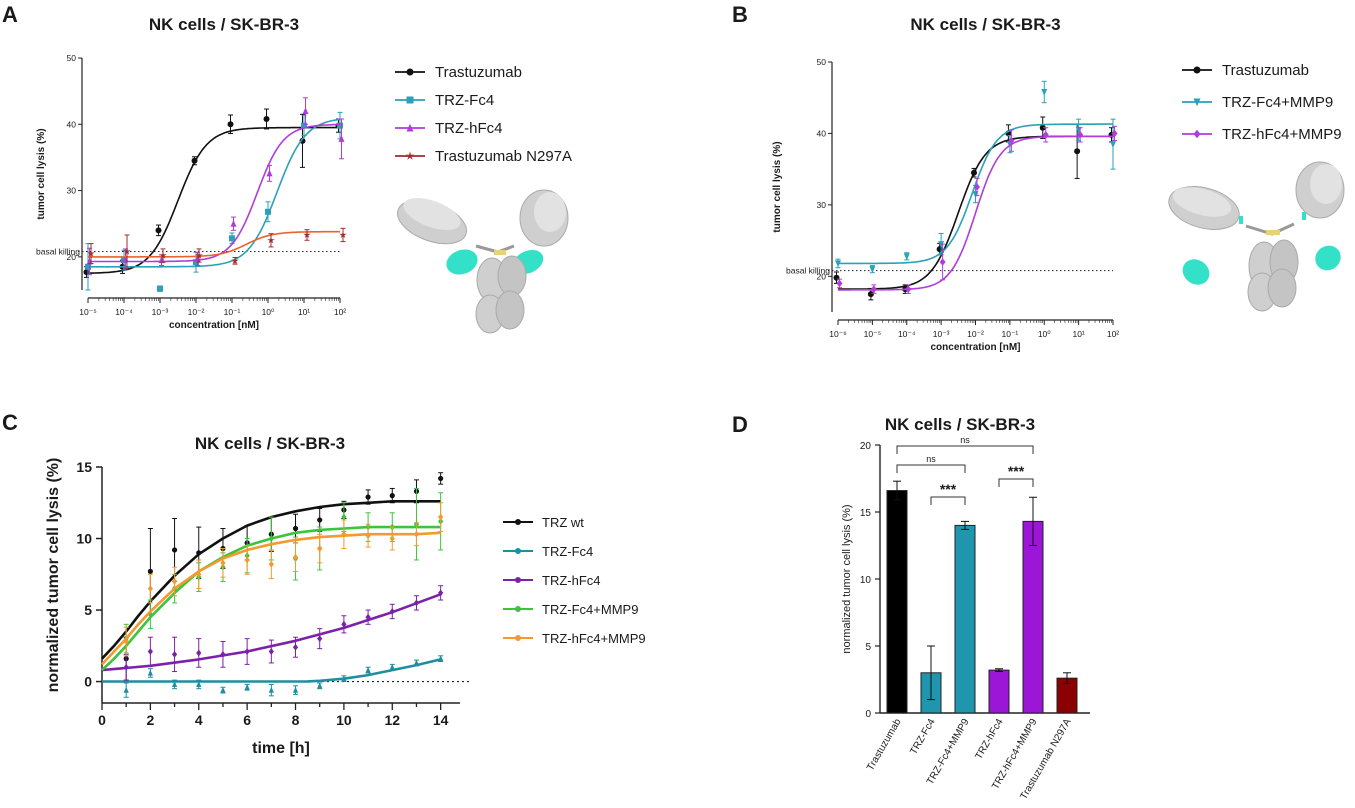 The width and height of the screenshot is (1355, 808). Describe the element at coordinates (469, 128) in the screenshot. I see `legend-label: TRZ-hFc4` at that location.